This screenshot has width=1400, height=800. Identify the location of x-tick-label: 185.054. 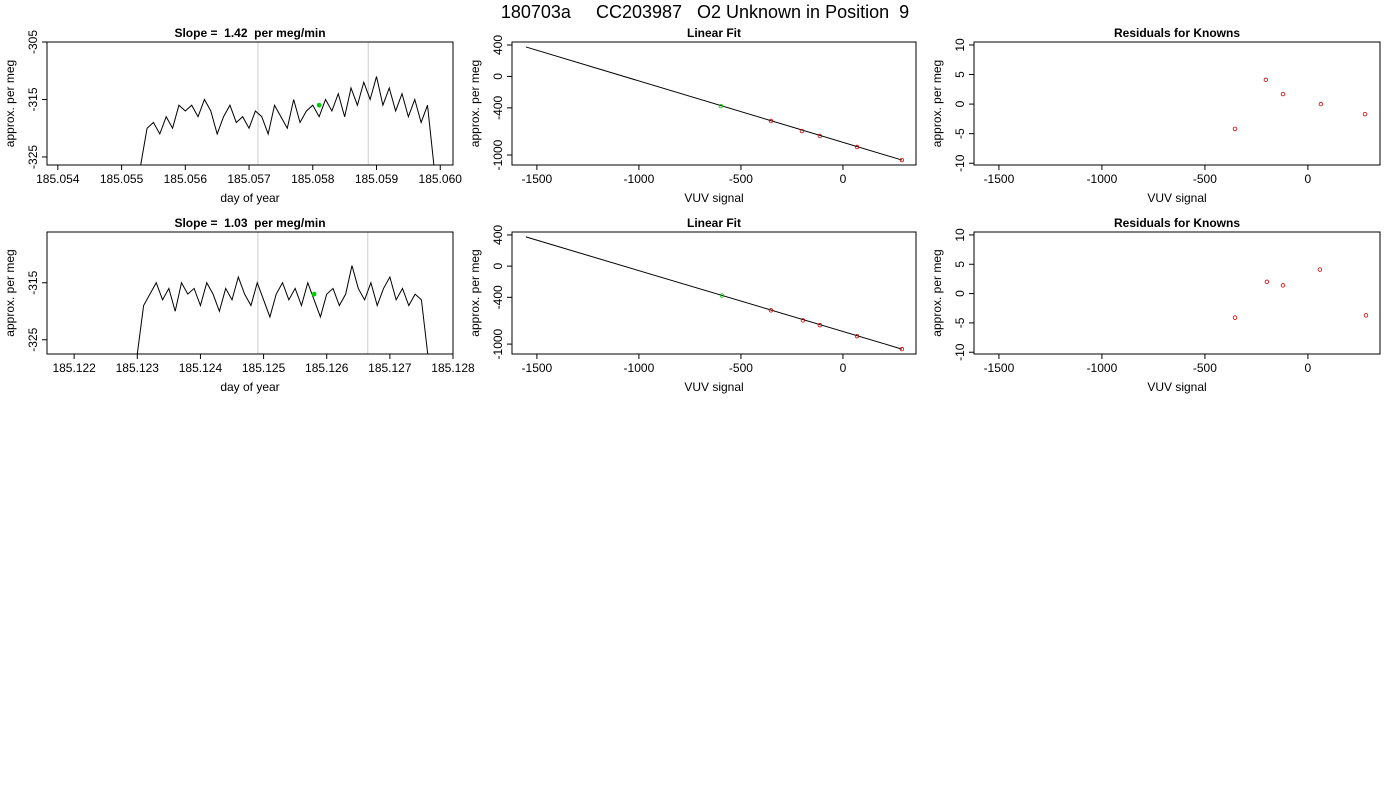
(58, 179).